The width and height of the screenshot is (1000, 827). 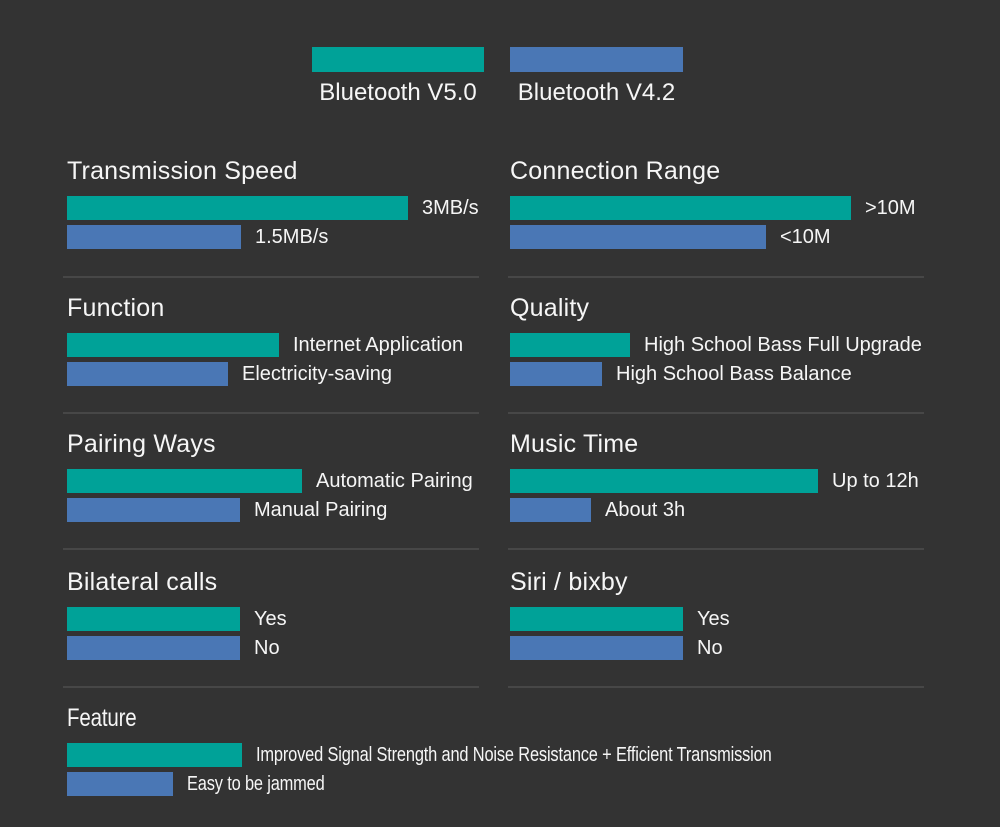 I want to click on section-title: Feature, so click(x=102, y=718).